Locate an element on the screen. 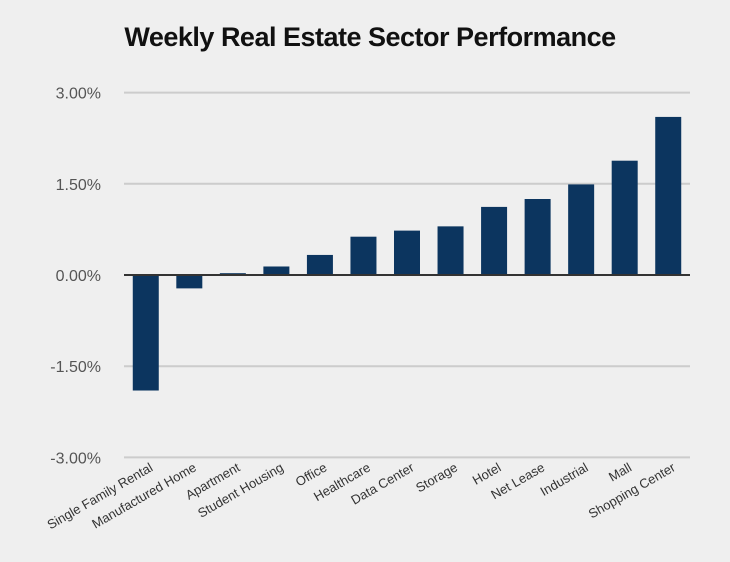 The width and height of the screenshot is (730, 562). x-tick-label: Storage is located at coordinates (436, 478).